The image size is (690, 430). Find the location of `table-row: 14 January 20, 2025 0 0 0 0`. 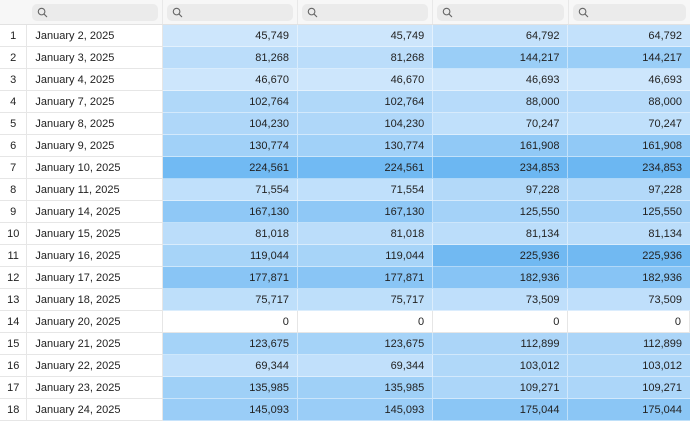

table-row: 14 January 20, 2025 0 0 0 0 is located at coordinates (345, 322).